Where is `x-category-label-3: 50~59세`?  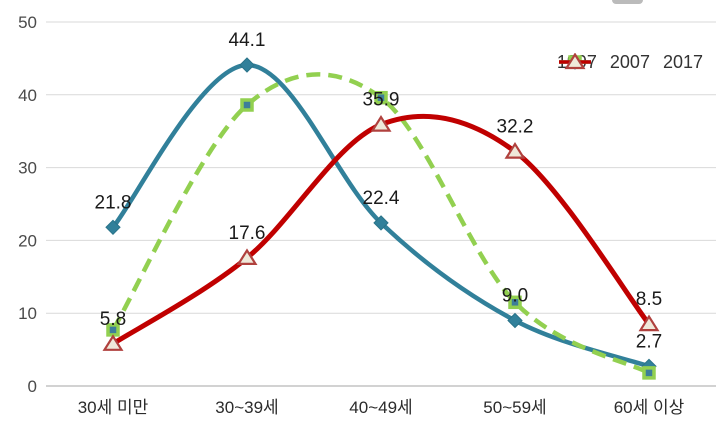 x-category-label-3: 50~59세 is located at coordinates (514, 407).